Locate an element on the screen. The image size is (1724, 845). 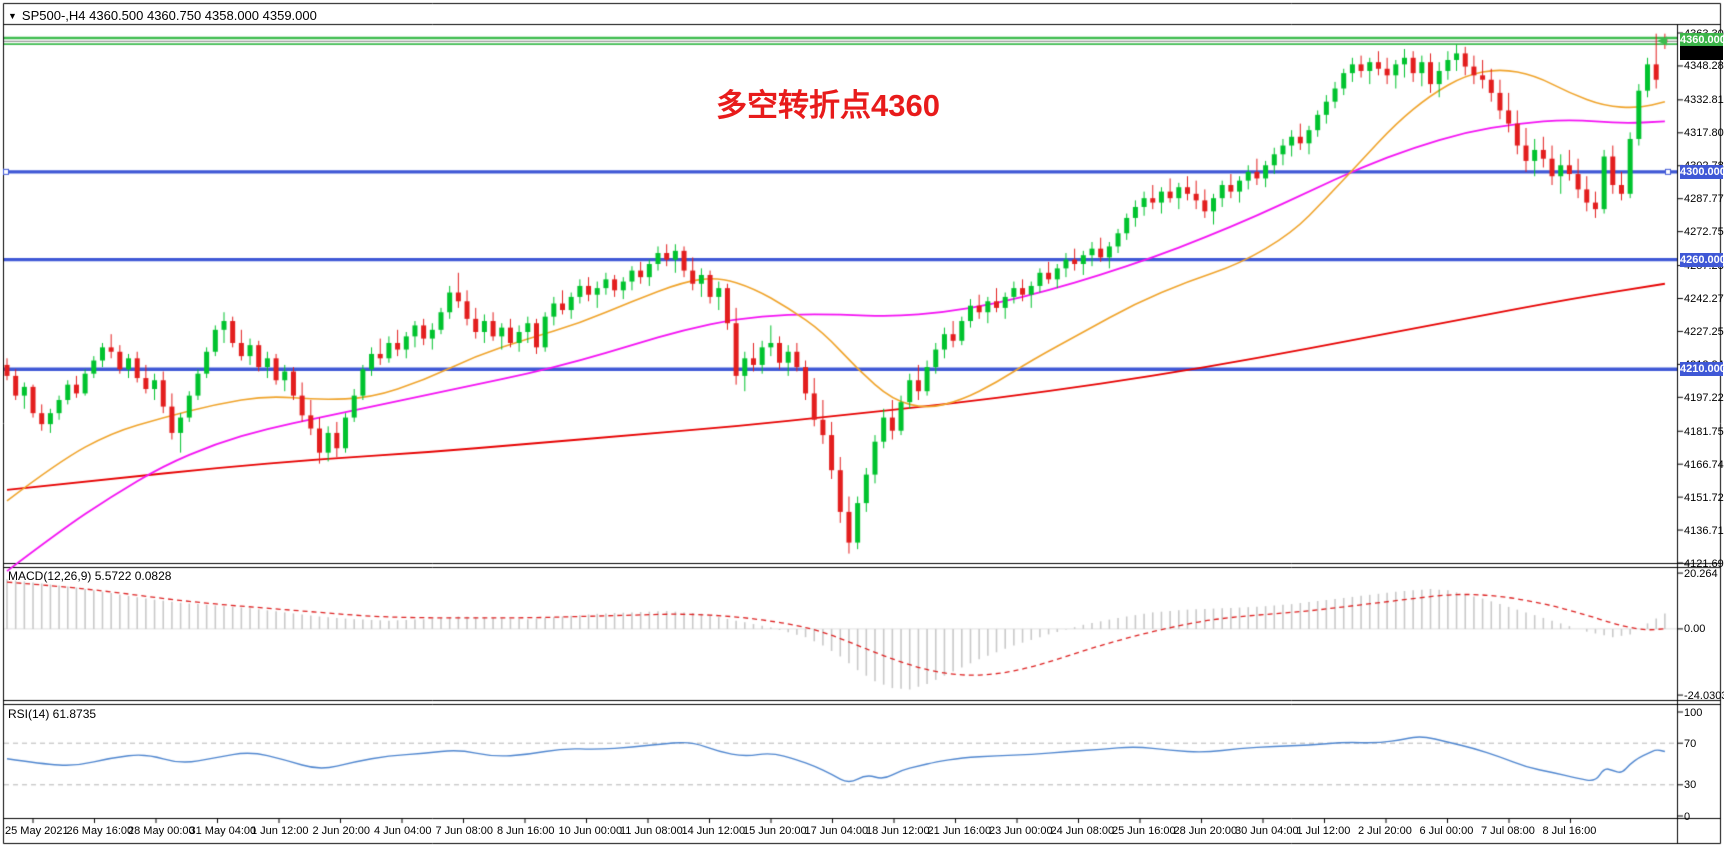
time-axis-label: 11 Jun 08:00 is located at coordinates (651, 831).